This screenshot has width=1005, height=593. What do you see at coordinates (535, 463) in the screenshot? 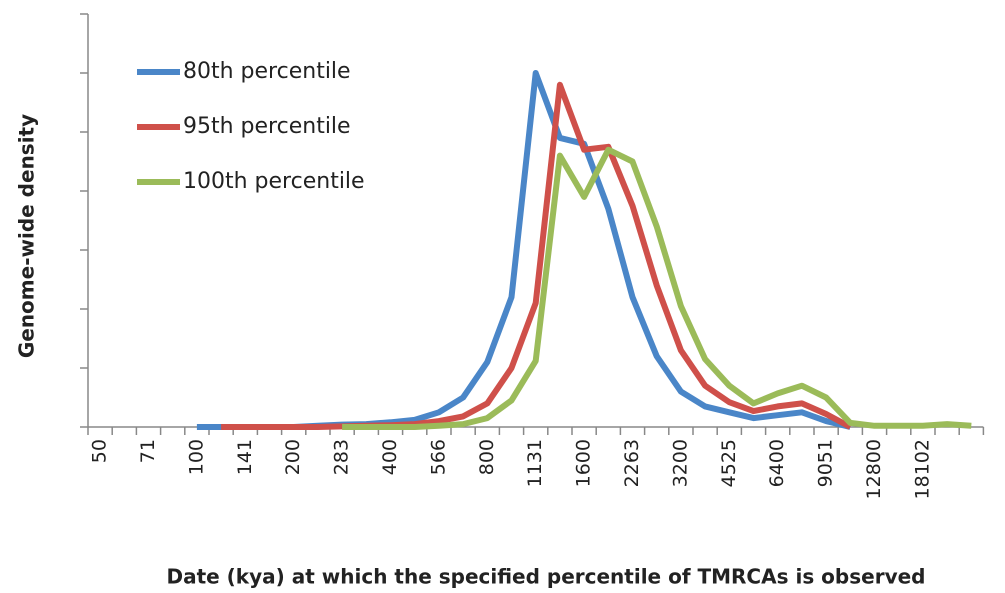
I see `x-tick-label: 1131` at bounding box center [535, 463].